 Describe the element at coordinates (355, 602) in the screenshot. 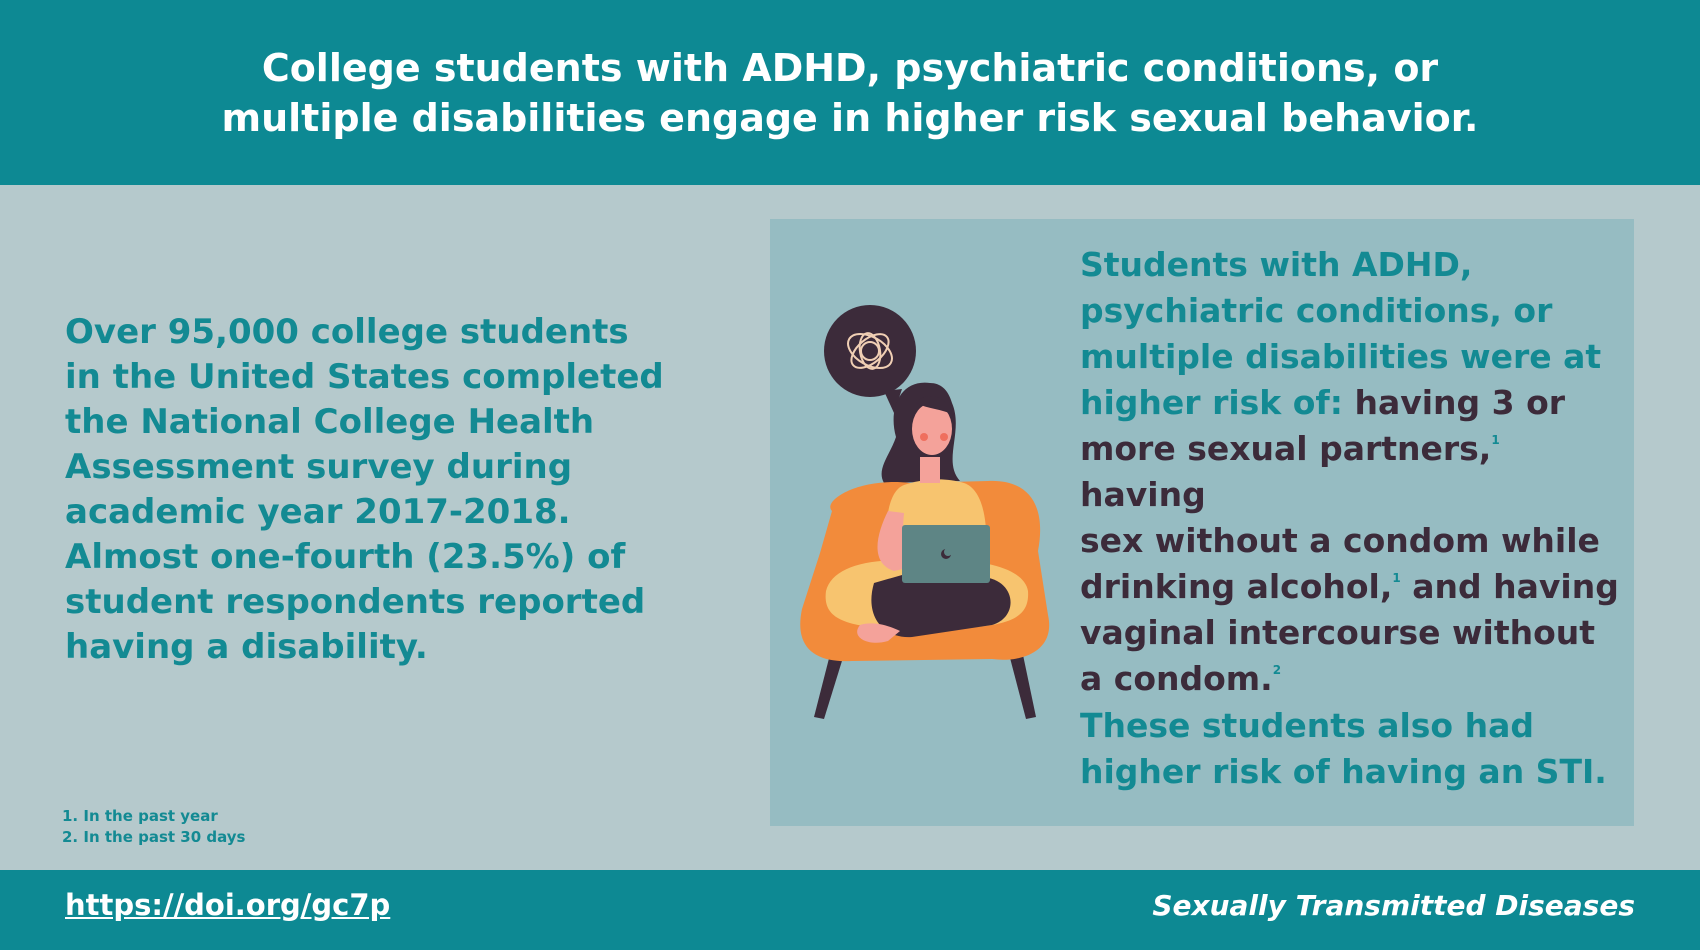

I see `summary-line: student respondents reported` at that location.